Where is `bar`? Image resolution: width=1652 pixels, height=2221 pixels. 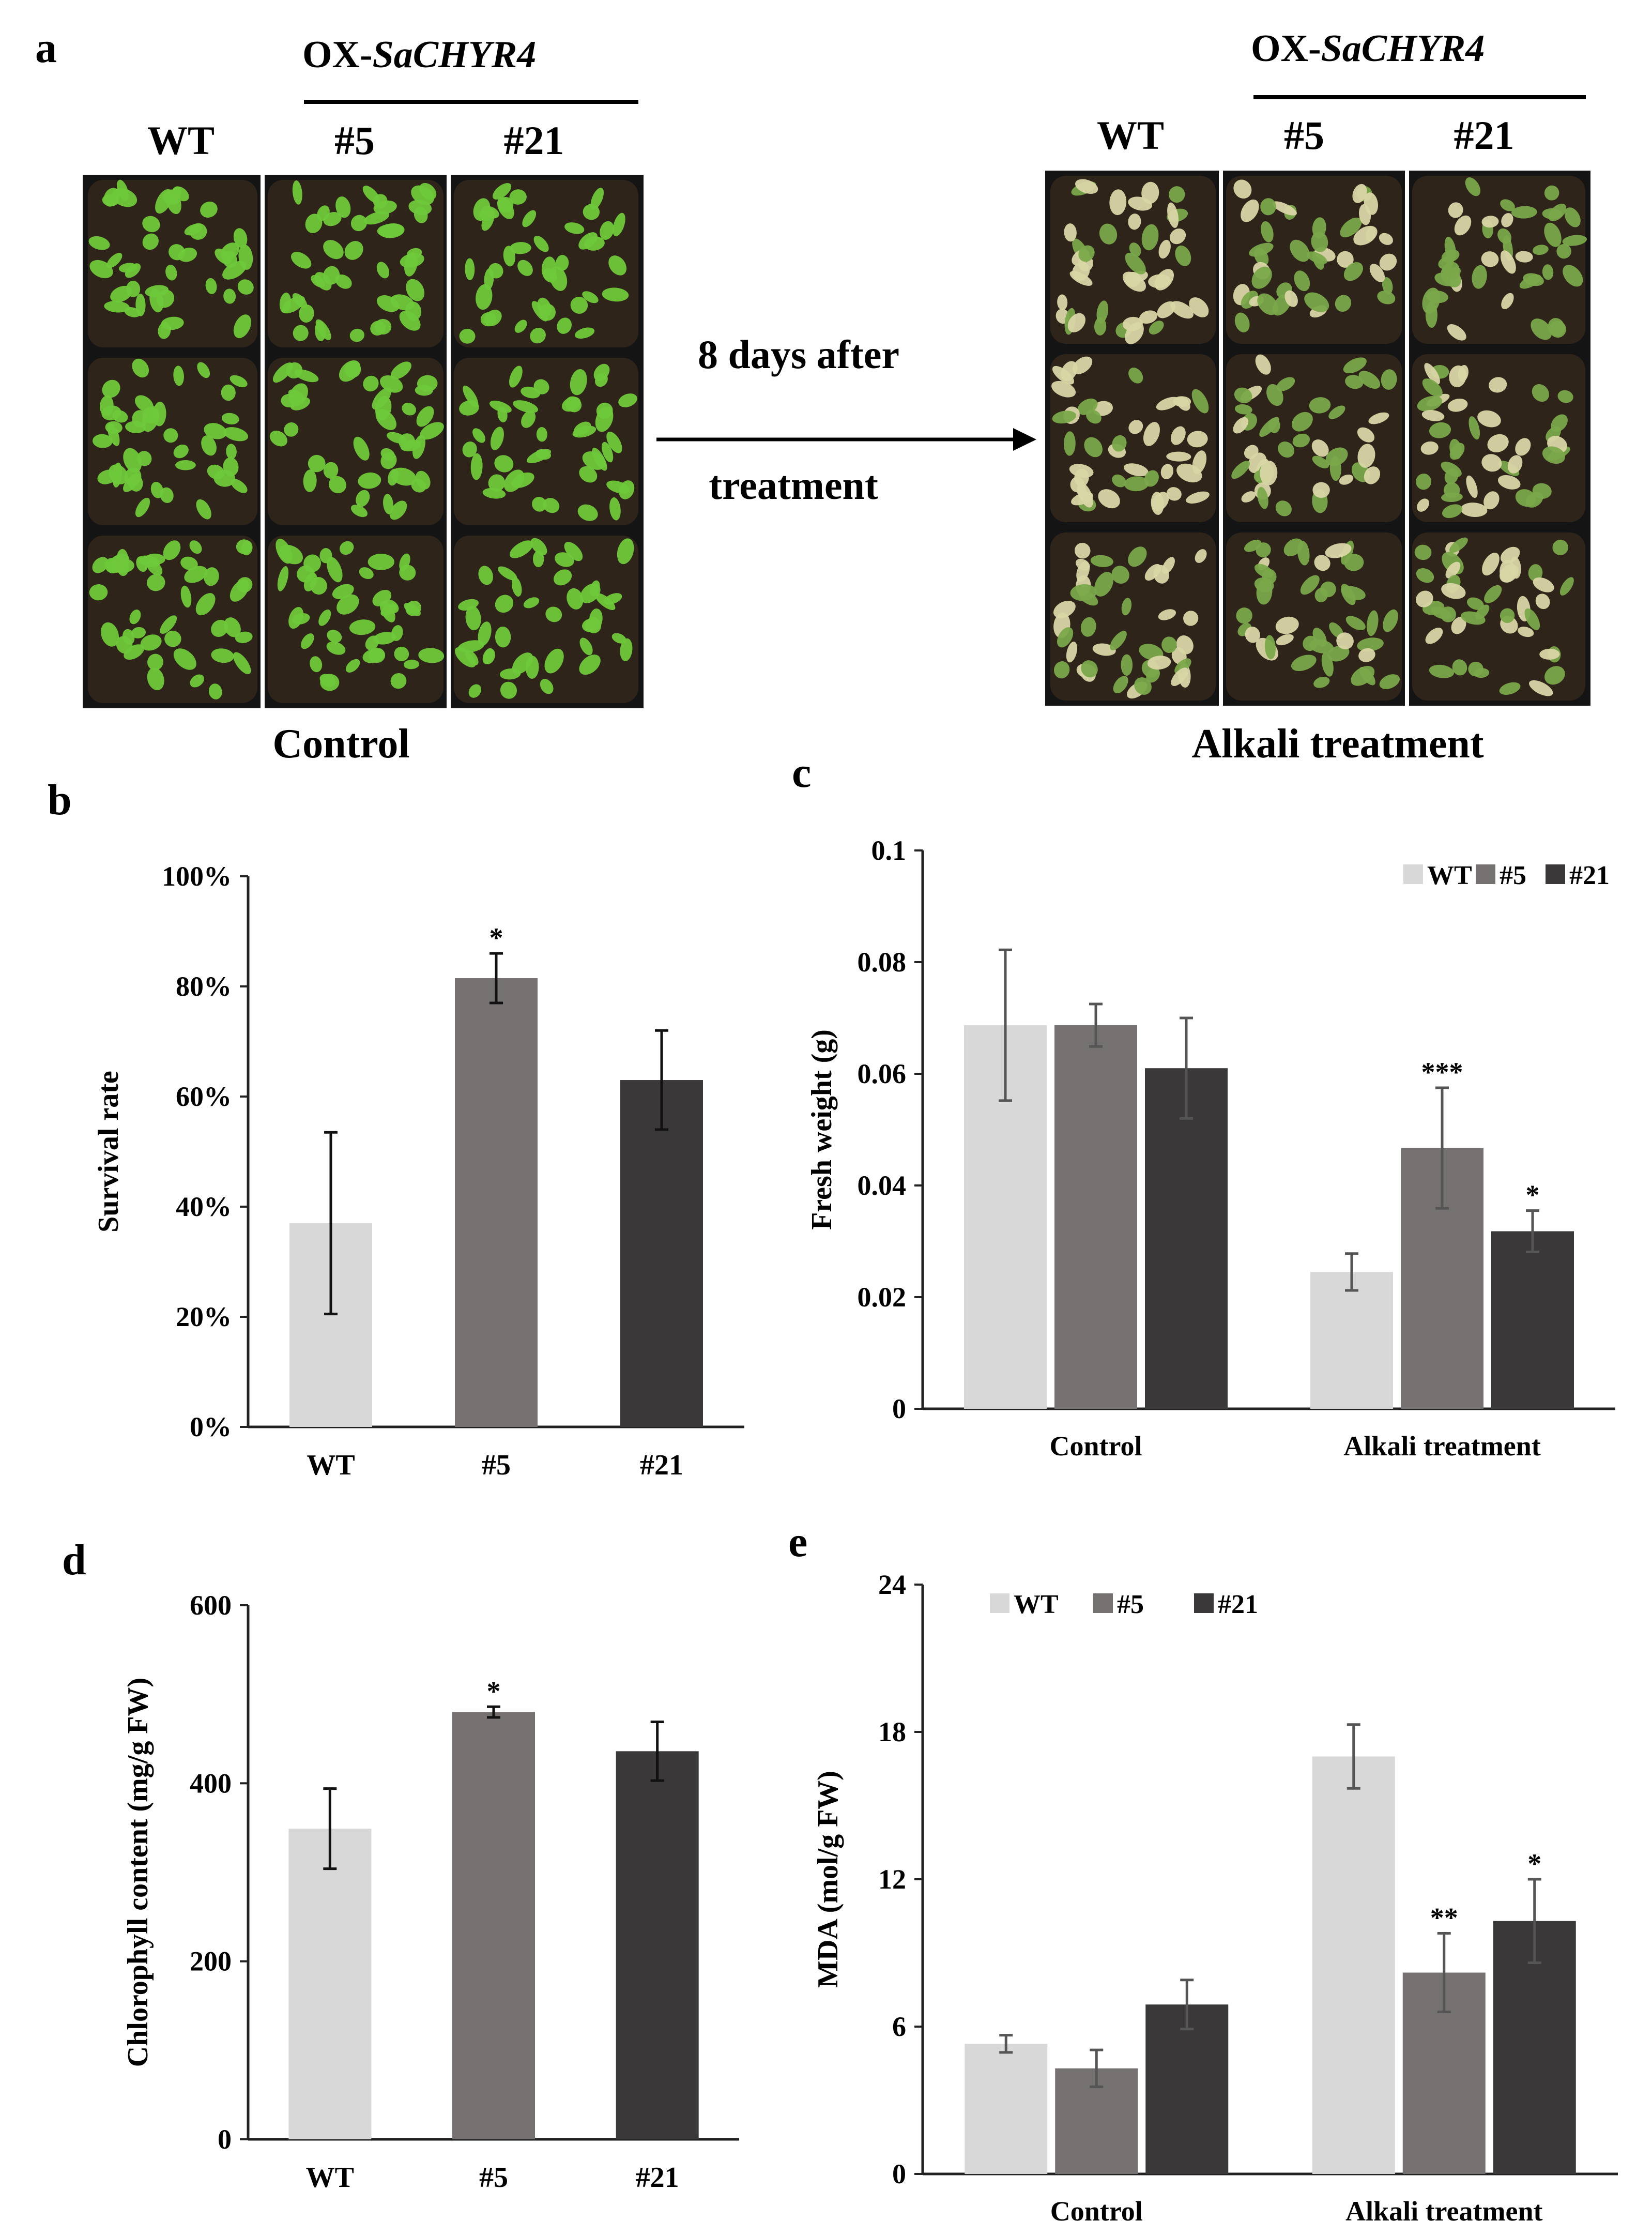
bar is located at coordinates (1187, 2089).